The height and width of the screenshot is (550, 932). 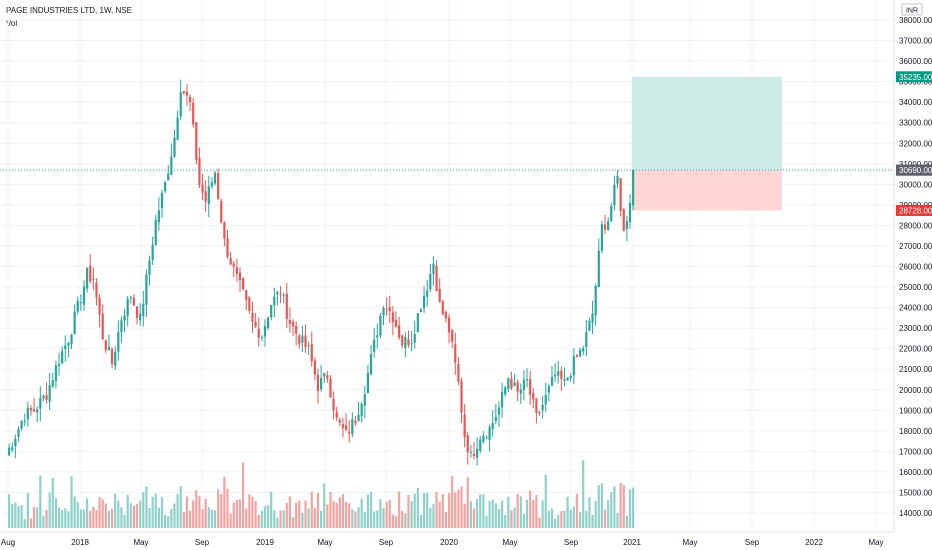 What do you see at coordinates (915, 492) in the screenshot?
I see `price-tick-label: 15000.00` at bounding box center [915, 492].